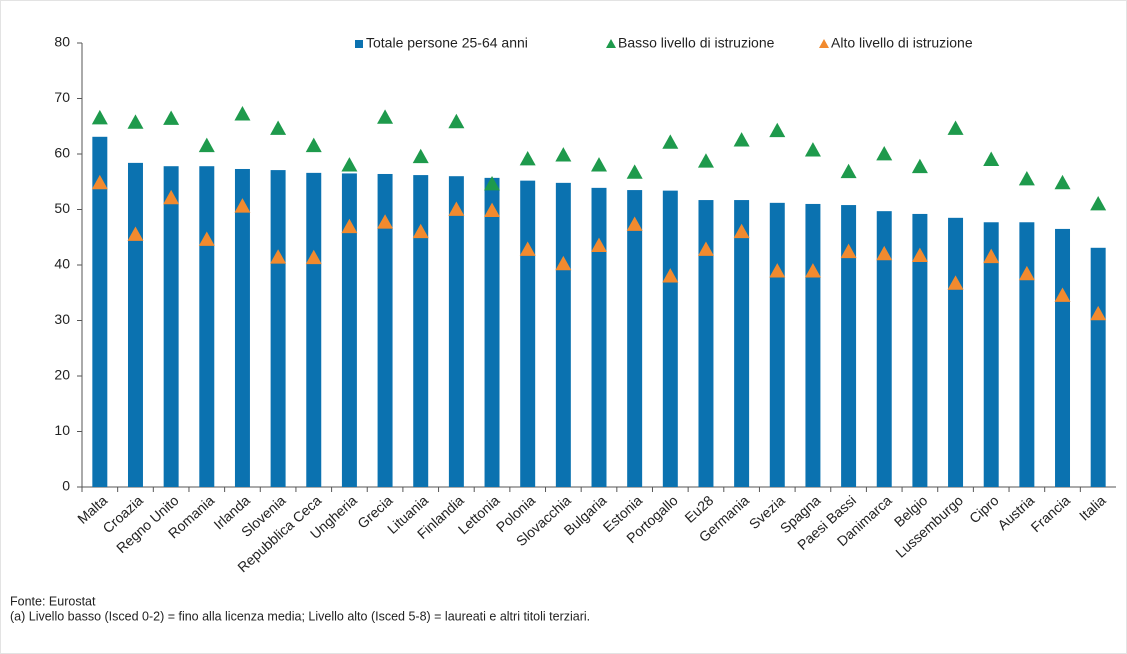 The width and height of the screenshot is (1127, 654). What do you see at coordinates (62, 319) in the screenshot?
I see `y-tick-label: 30` at bounding box center [62, 319].